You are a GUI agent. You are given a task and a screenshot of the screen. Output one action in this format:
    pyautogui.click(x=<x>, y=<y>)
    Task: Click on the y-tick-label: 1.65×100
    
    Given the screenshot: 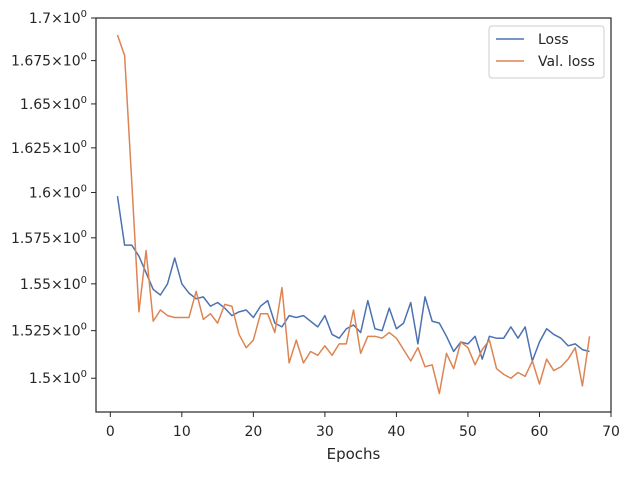 What is the action you would take?
    pyautogui.click(x=53, y=104)
    